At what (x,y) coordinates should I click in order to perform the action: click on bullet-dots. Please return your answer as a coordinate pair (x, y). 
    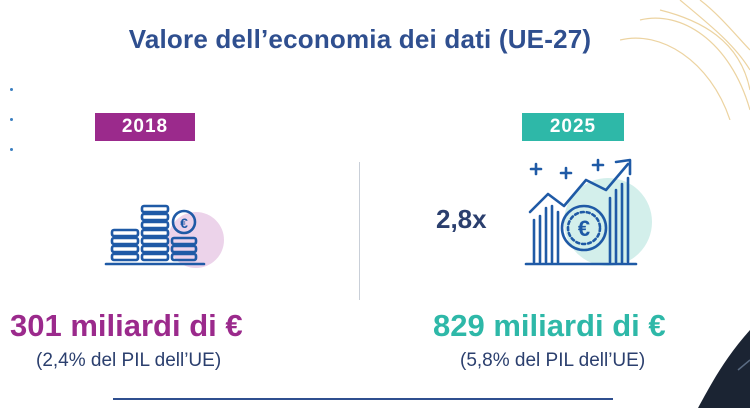
    Looking at the image, I should click on (11, 133).